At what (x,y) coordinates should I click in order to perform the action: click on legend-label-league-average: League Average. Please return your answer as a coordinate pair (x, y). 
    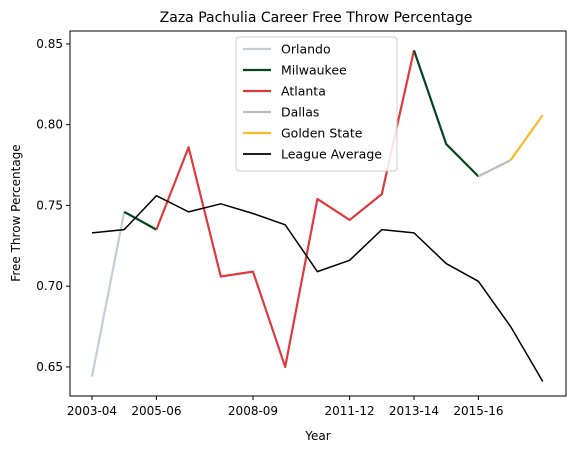
    Looking at the image, I should click on (331, 154).